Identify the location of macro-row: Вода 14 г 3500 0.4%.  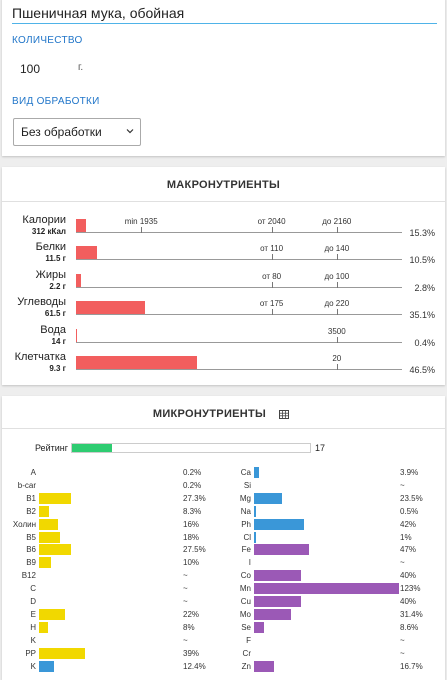
(223, 337).